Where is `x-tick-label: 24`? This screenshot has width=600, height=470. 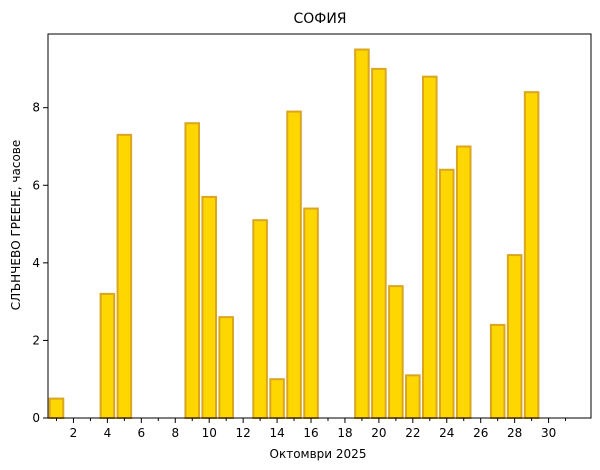
x-tick-label: 24 is located at coordinates (446, 433).